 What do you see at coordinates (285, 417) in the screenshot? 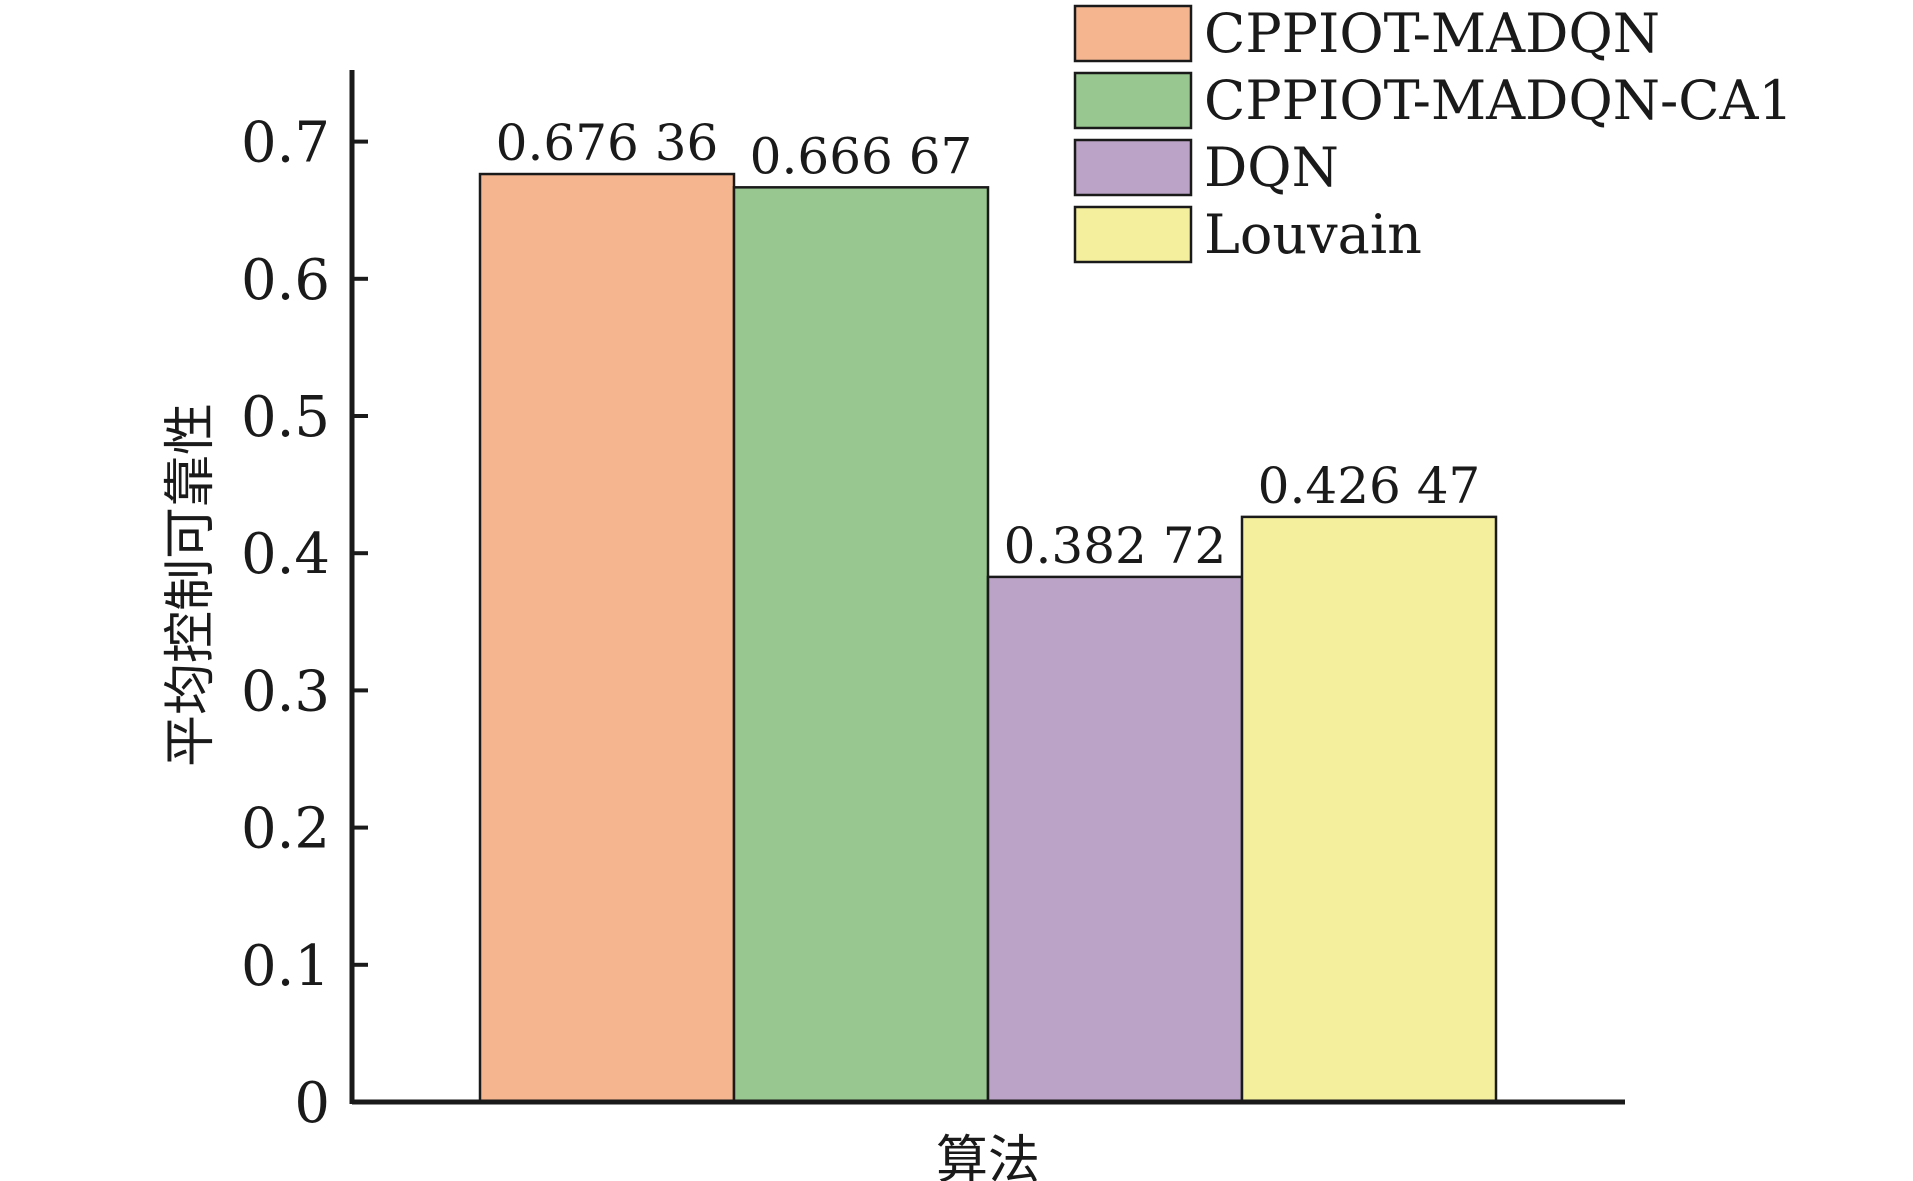
I see `y-tick-label: 0.5` at bounding box center [285, 417].